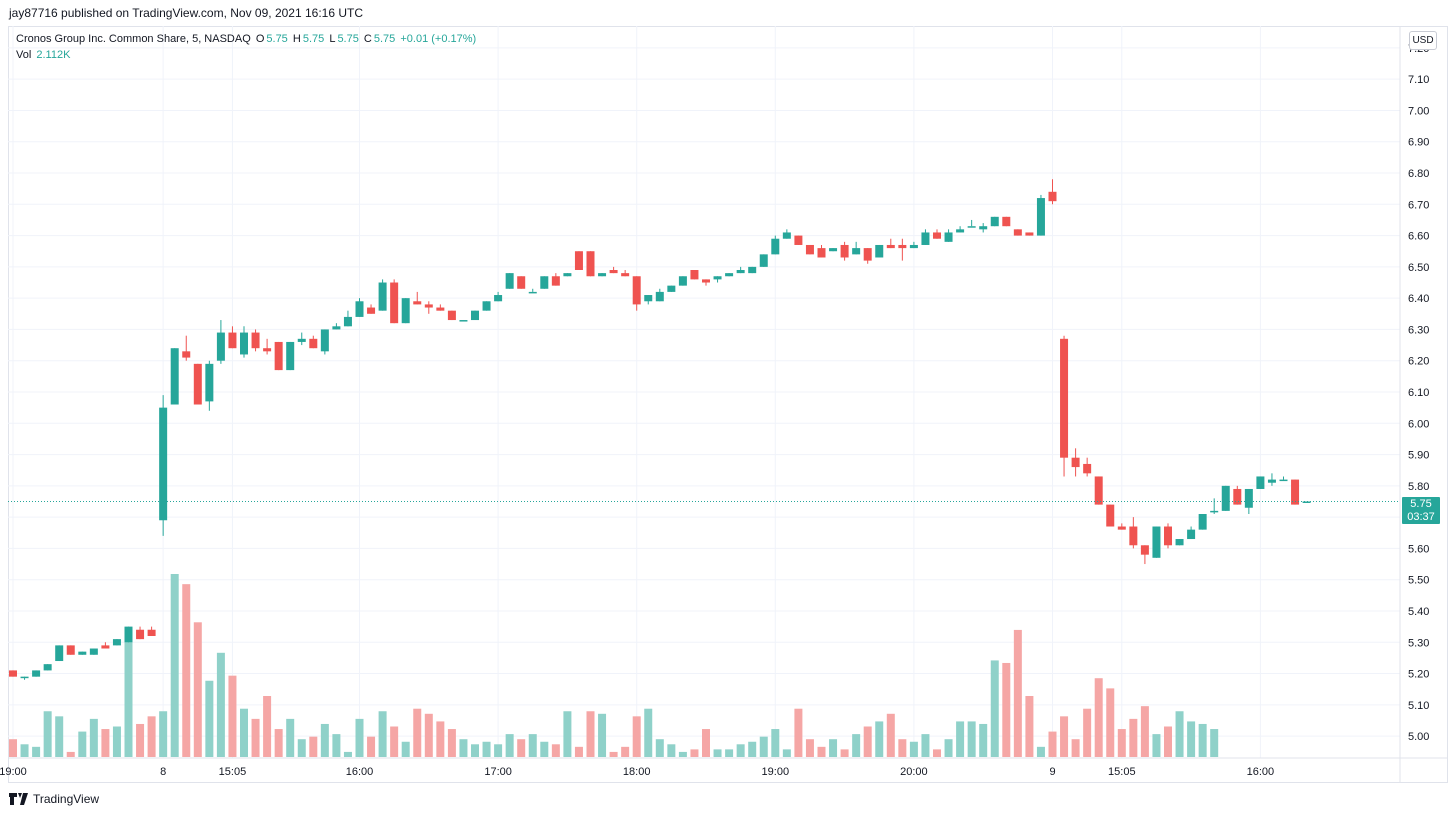 The height and width of the screenshot is (816, 1456). I want to click on tradingview-logo-icon, so click(18, 799).